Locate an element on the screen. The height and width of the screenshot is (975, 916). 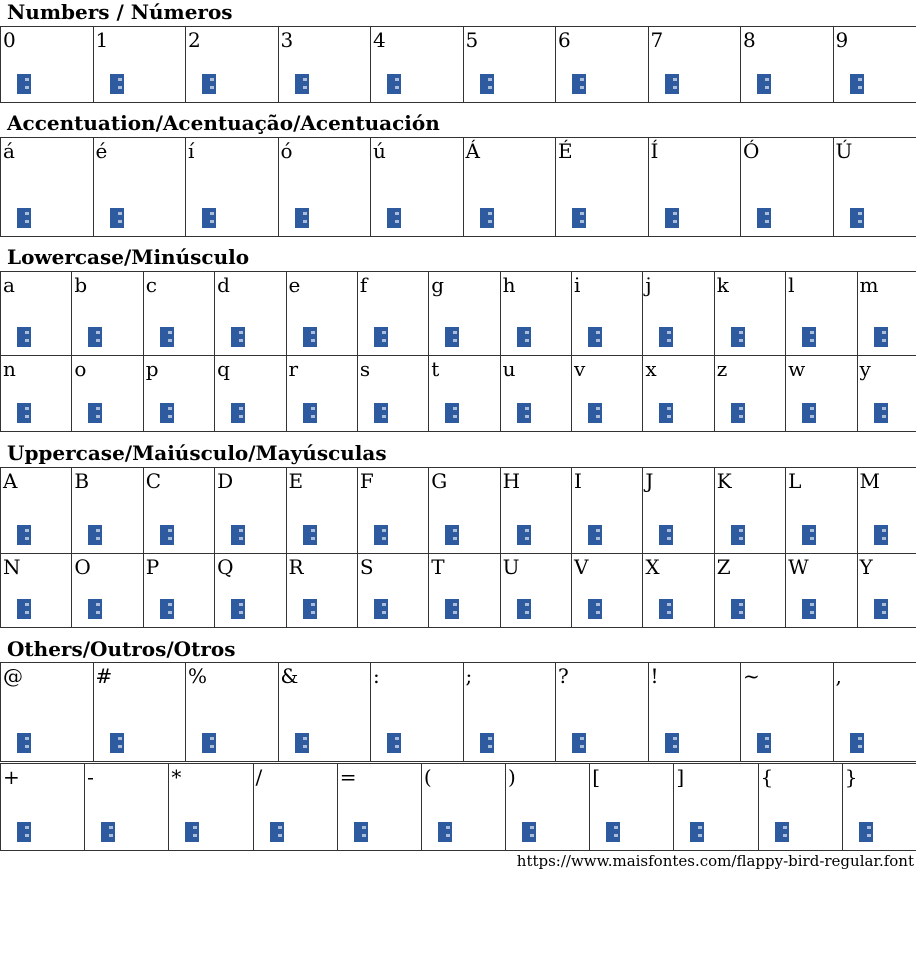
character-label: Á is located at coordinates (472, 151).